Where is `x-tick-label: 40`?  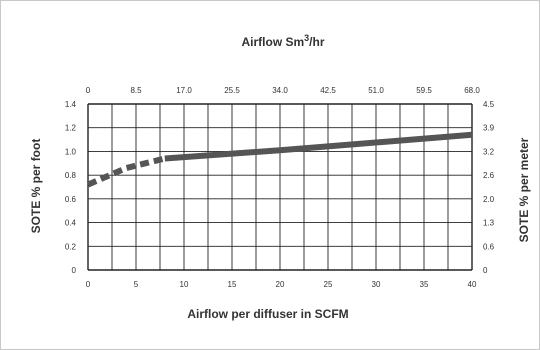
x-tick-label: 40 is located at coordinates (472, 284).